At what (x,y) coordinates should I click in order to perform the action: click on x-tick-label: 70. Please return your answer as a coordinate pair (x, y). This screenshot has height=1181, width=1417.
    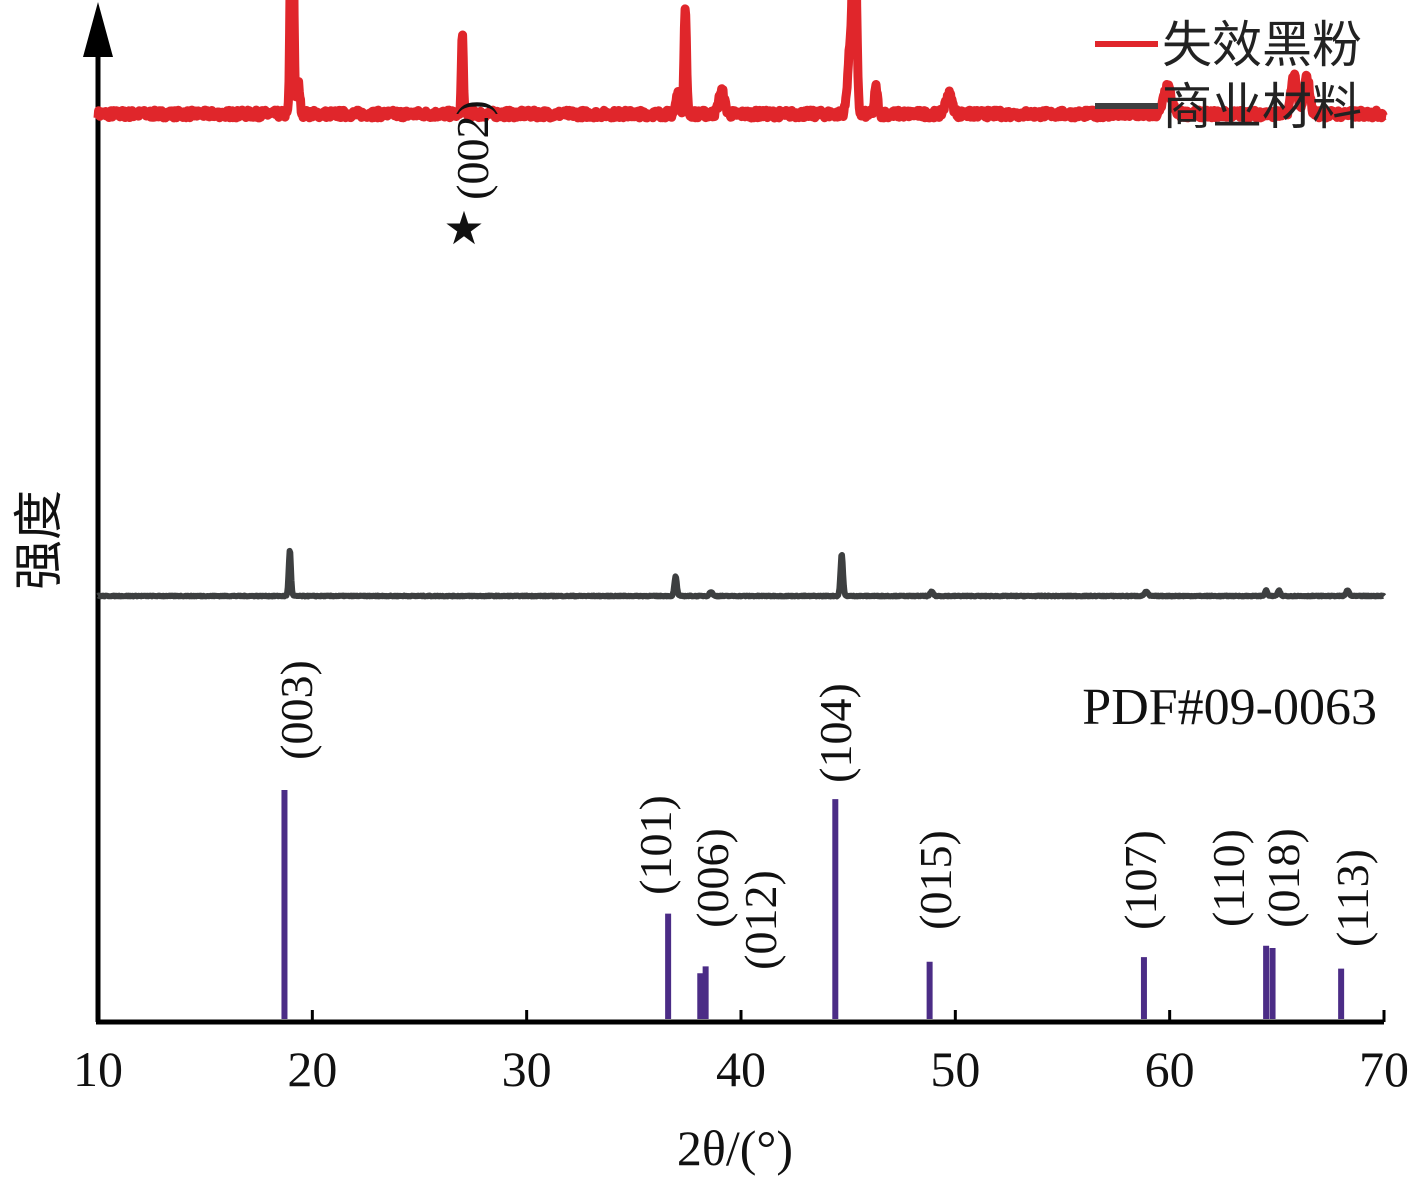
    Looking at the image, I should click on (1384, 1069).